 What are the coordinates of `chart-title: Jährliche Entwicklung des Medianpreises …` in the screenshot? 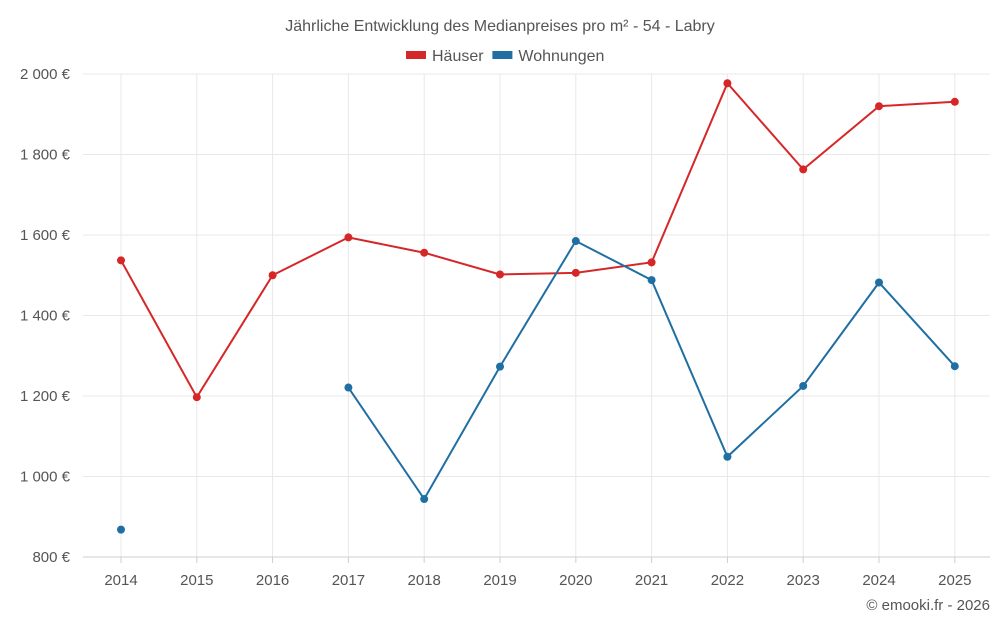 It's located at (500, 26).